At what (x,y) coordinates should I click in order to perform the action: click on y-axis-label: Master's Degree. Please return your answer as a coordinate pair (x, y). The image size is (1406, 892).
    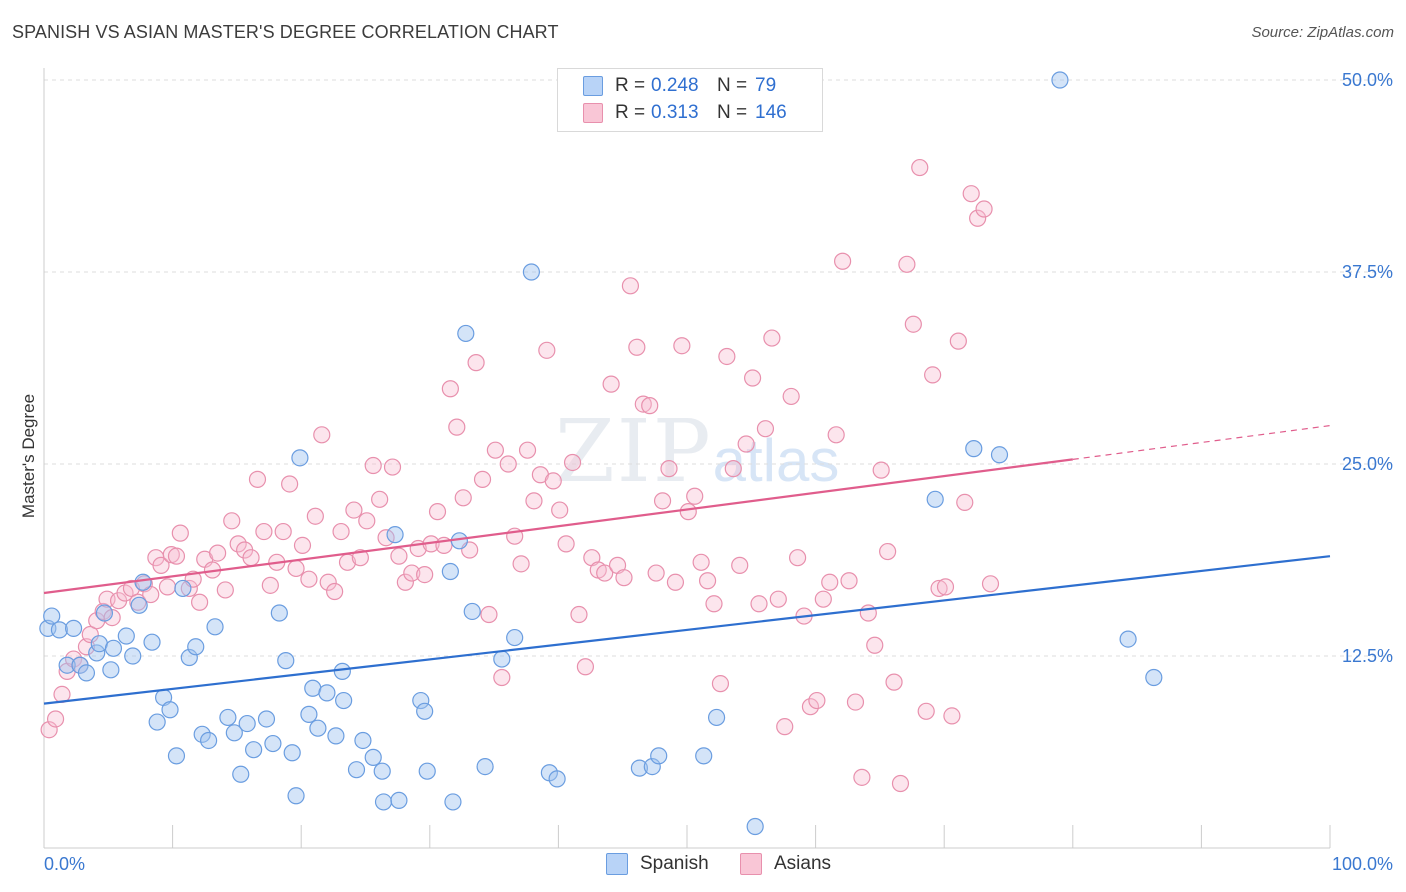
    Looking at the image, I should click on (28, 456).